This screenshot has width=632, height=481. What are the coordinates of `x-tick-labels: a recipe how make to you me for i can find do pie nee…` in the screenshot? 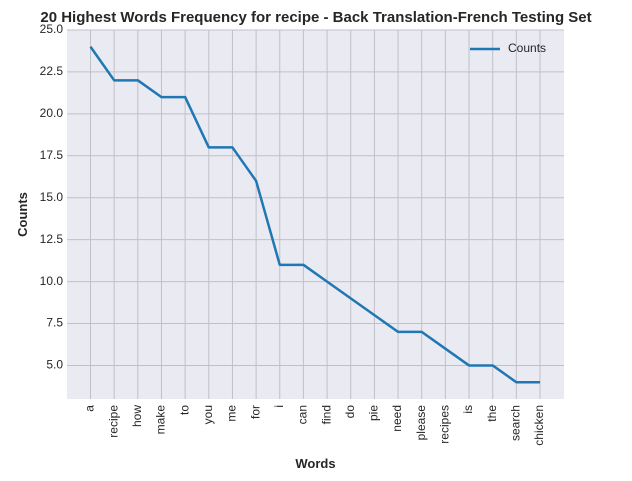 It's located at (315, 425).